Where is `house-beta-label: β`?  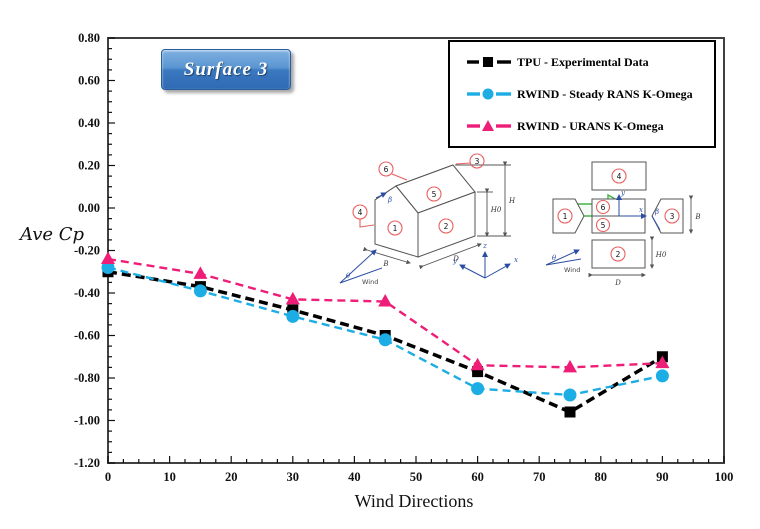 house-beta-label: β is located at coordinates (389, 200).